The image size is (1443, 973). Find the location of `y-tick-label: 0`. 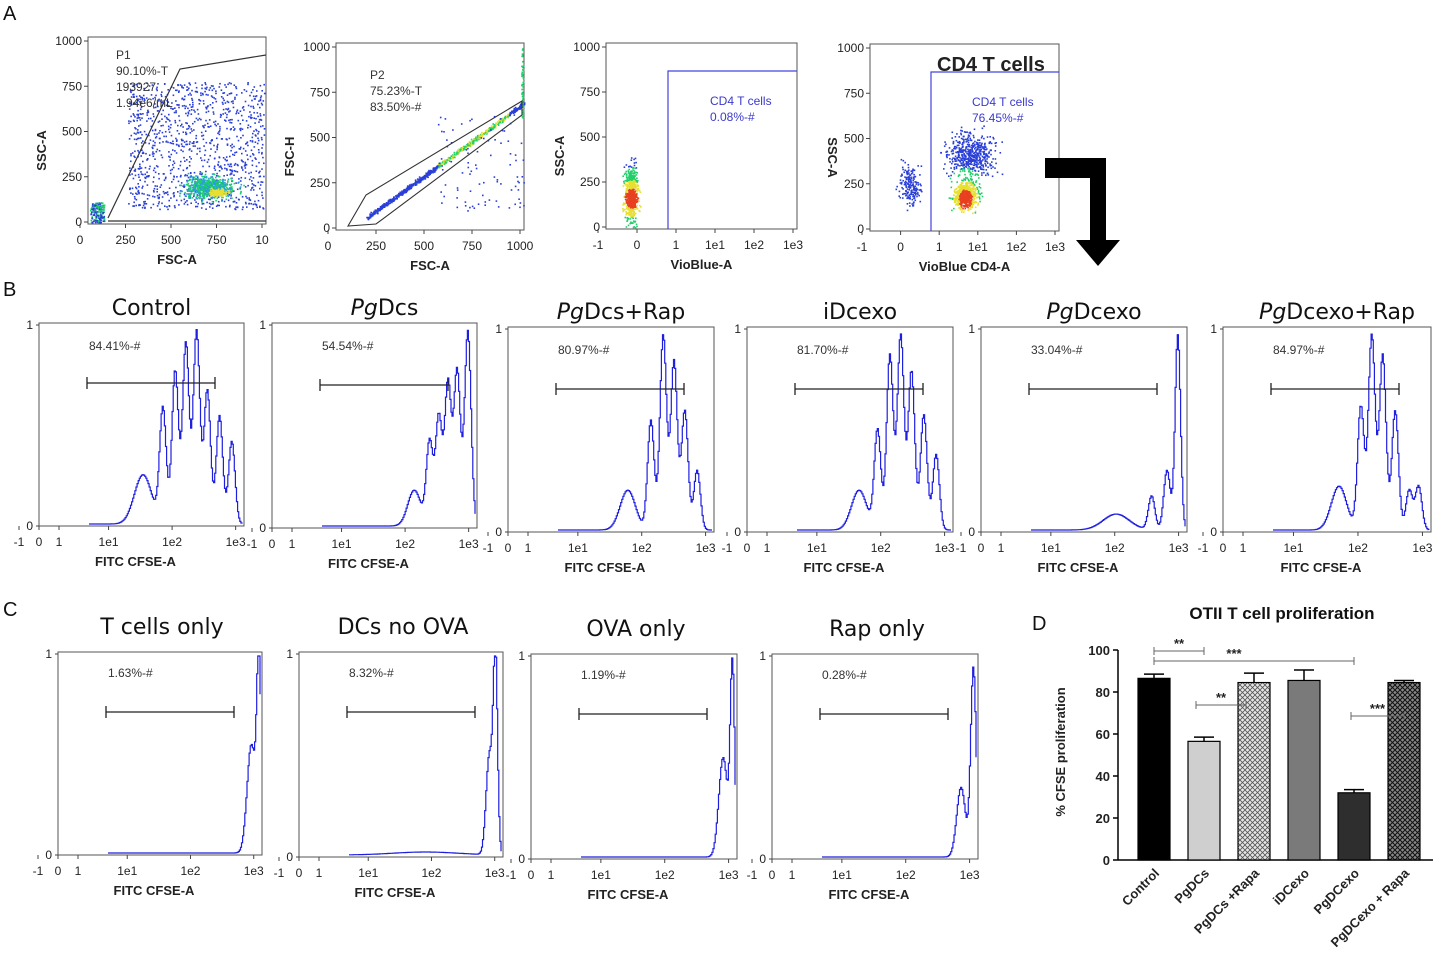

y-tick-label: 0 is located at coordinates (326, 228).